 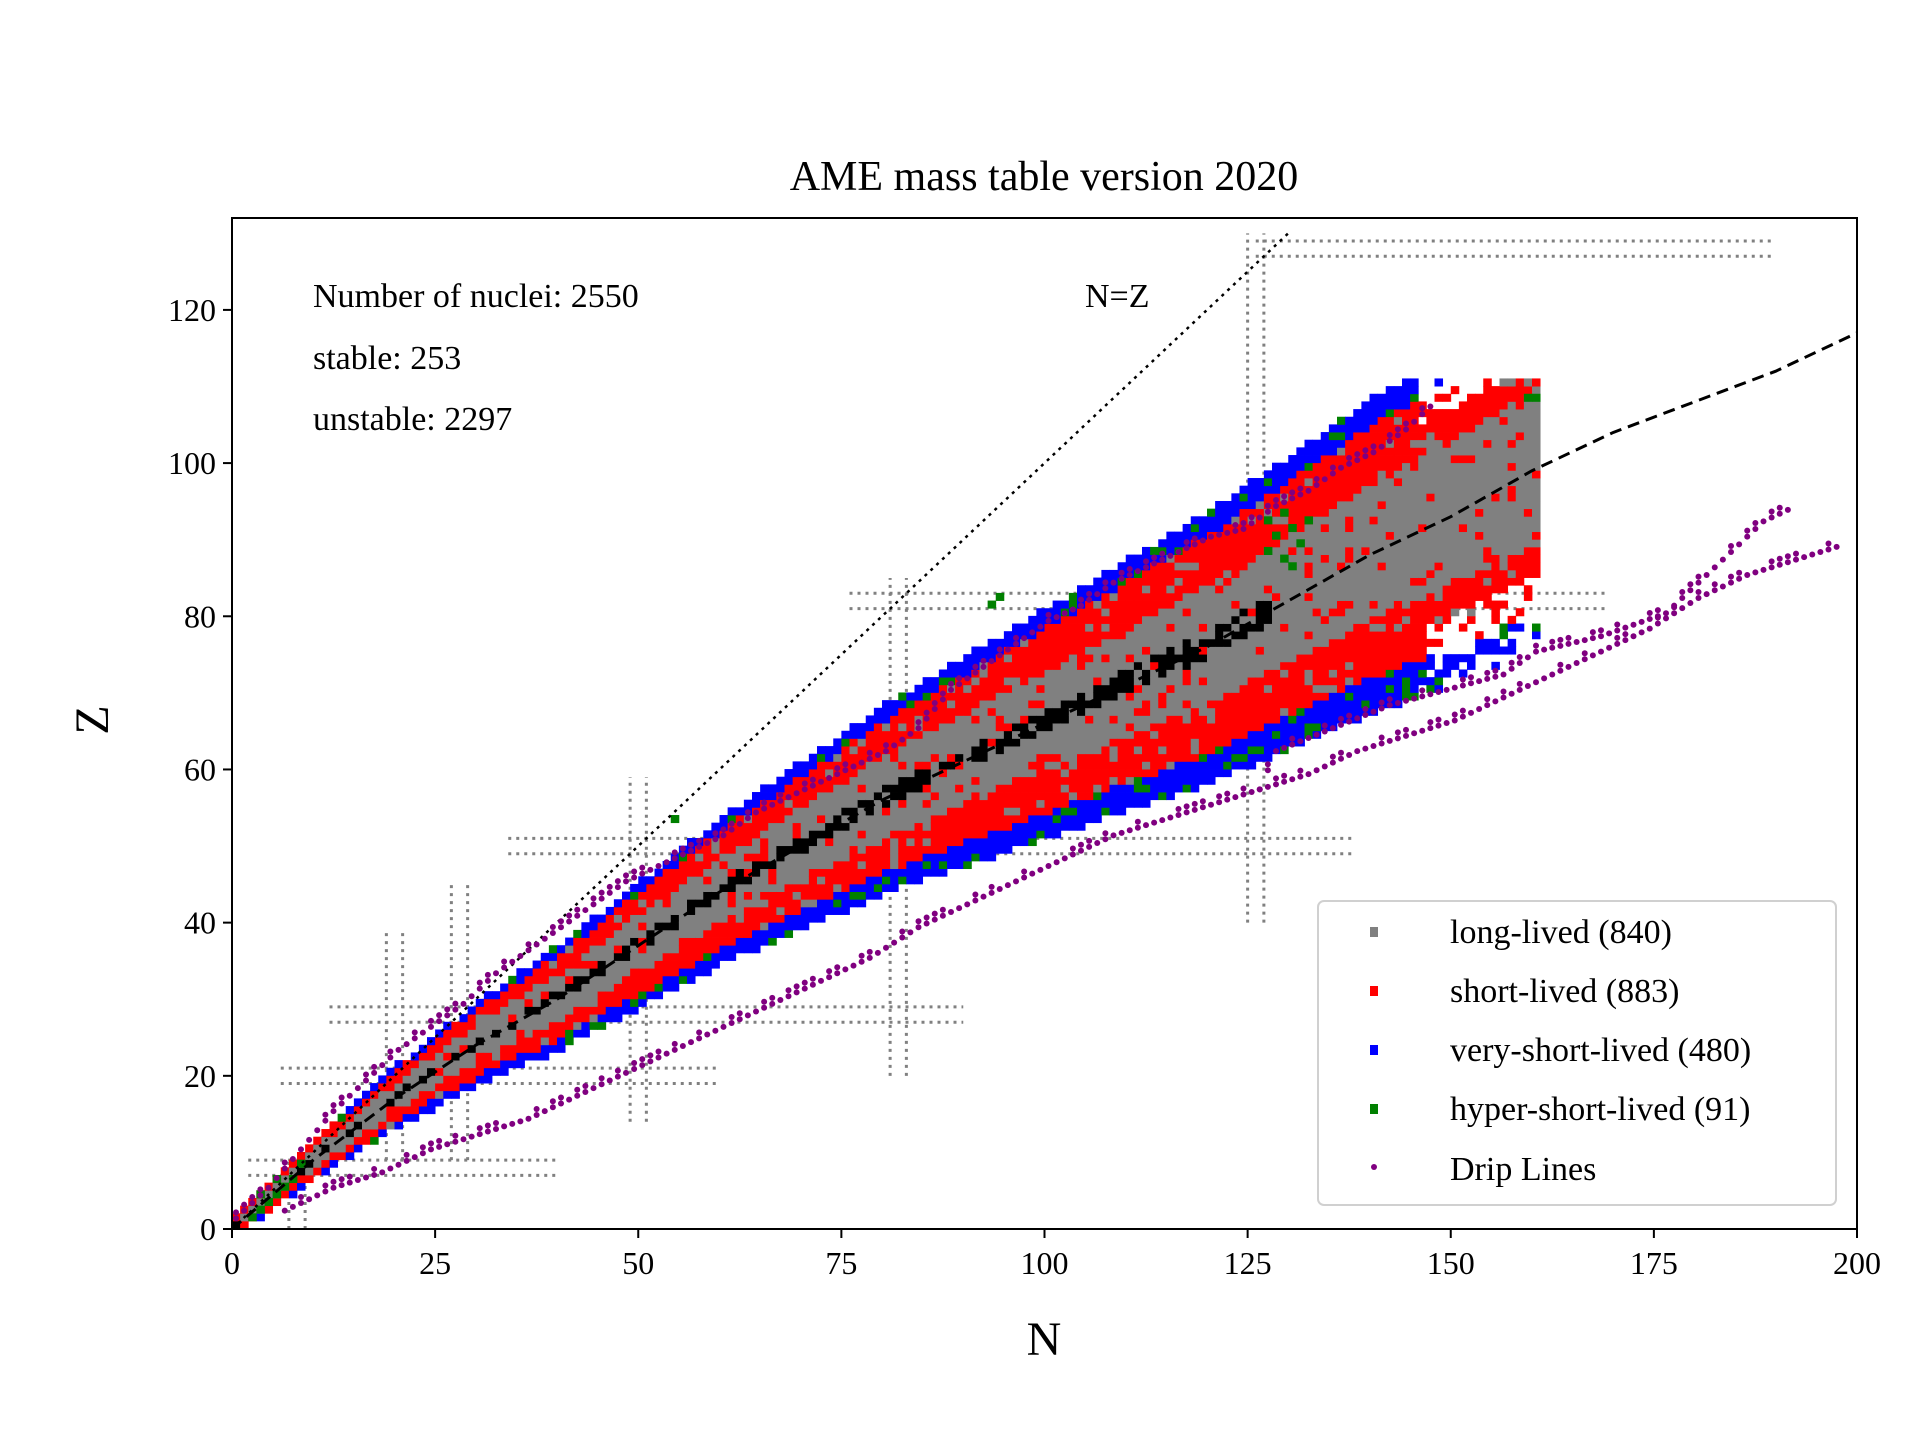 What do you see at coordinates (92, 719) in the screenshot?
I see `y-axis-title: Z` at bounding box center [92, 719].